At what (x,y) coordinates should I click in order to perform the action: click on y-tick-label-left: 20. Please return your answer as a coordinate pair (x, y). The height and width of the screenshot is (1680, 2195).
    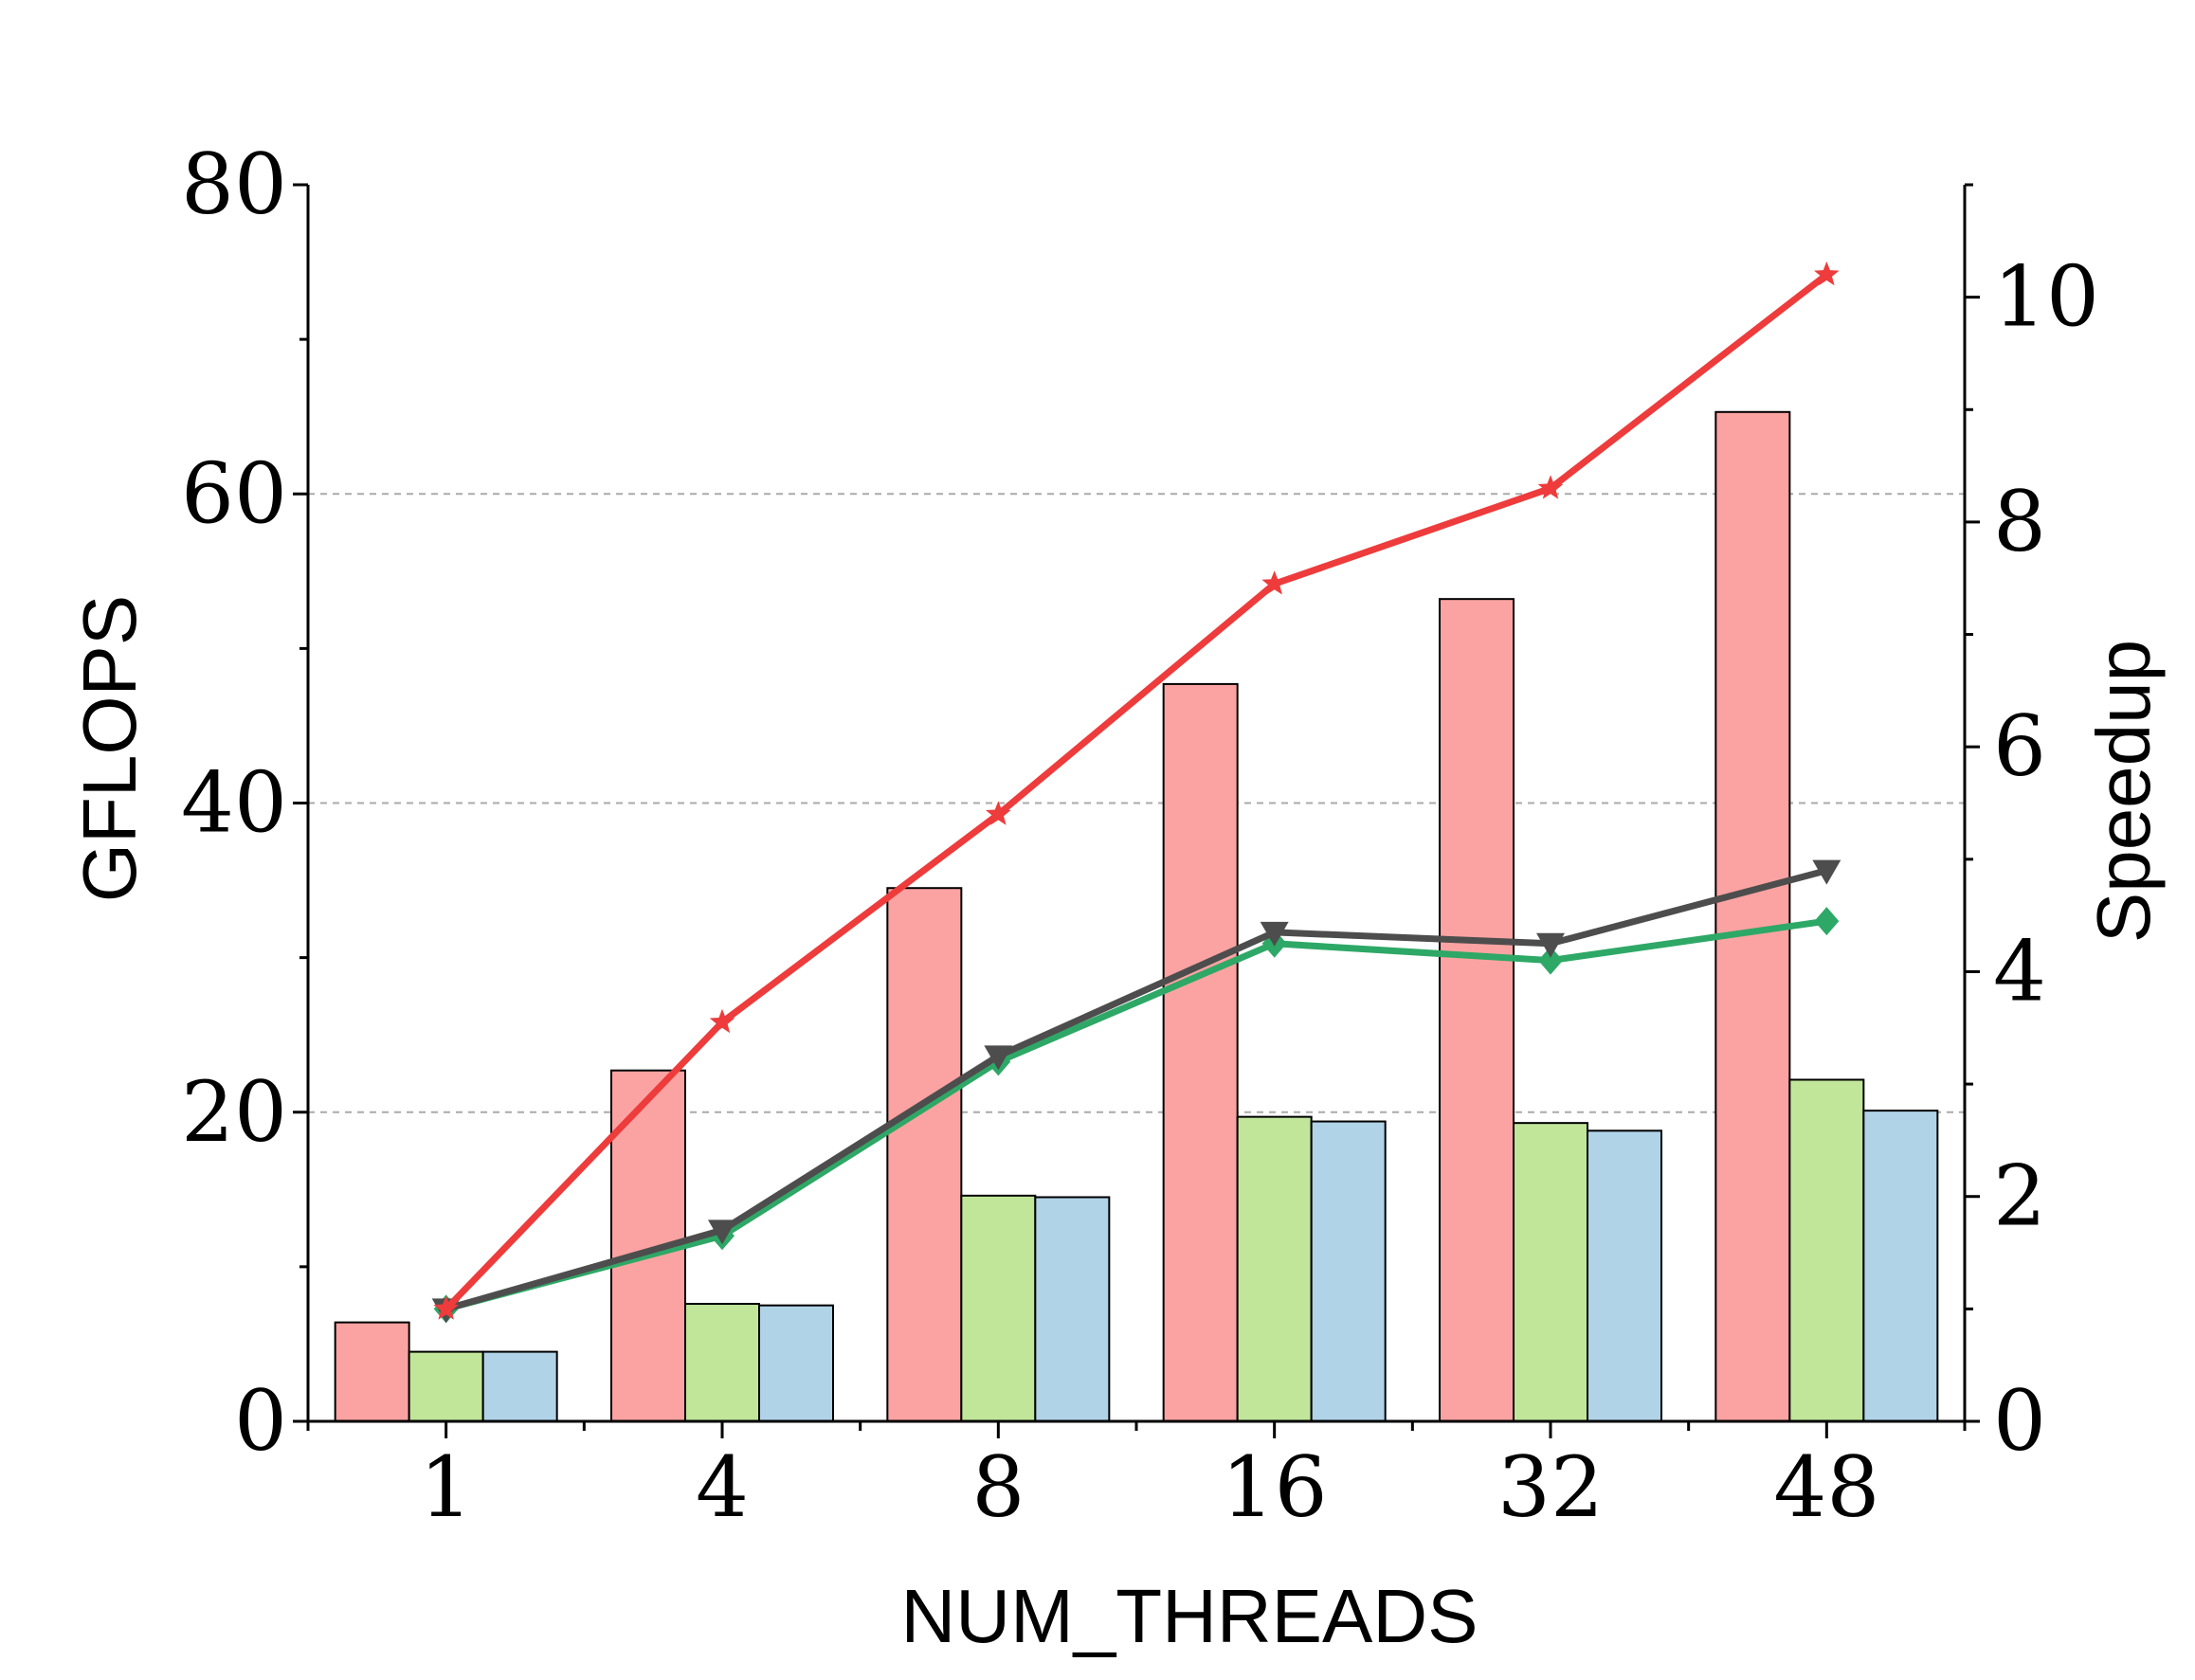
    Looking at the image, I should click on (234, 1112).